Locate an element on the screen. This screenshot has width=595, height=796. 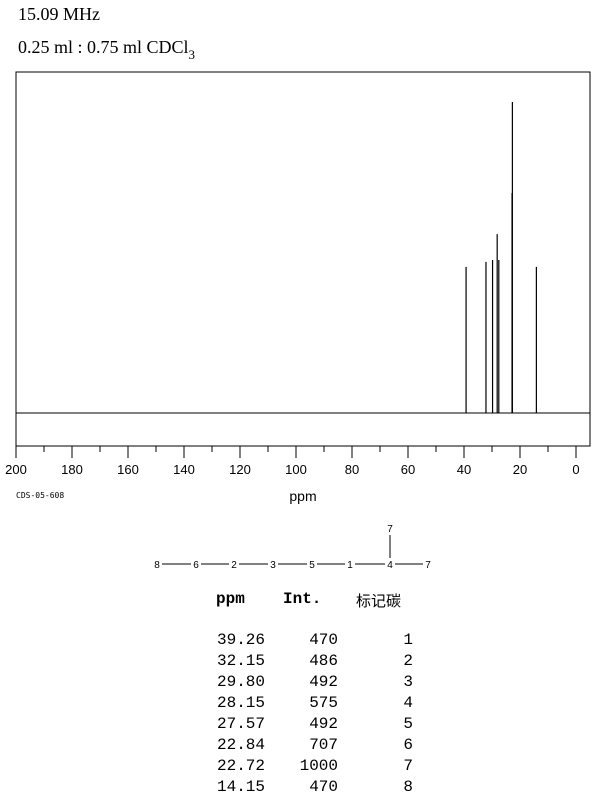
table-cell: 8 is located at coordinates (408, 787).